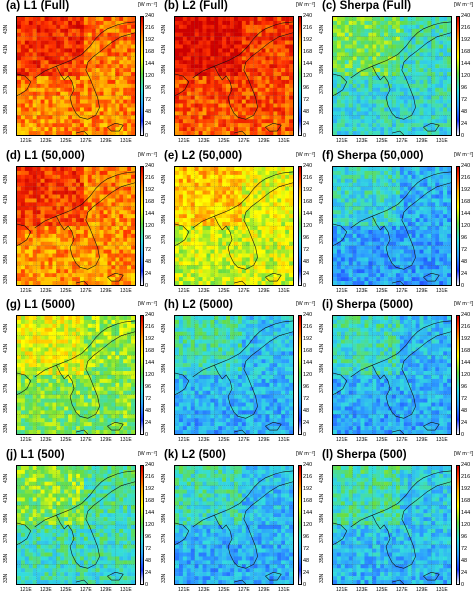 This screenshot has width=474, height=598. What do you see at coordinates (199, 305) in the screenshot?
I see `panel-title: (h) L2 (5000)` at bounding box center [199, 305].